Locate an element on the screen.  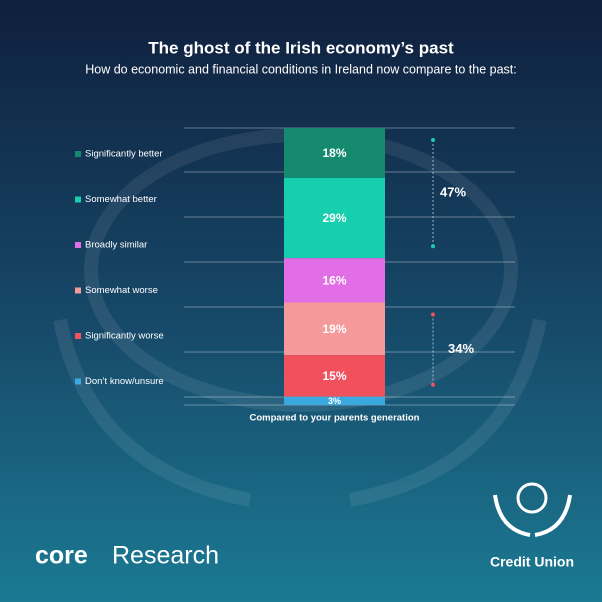
legend-label: Broadly similar is located at coordinates (116, 245).